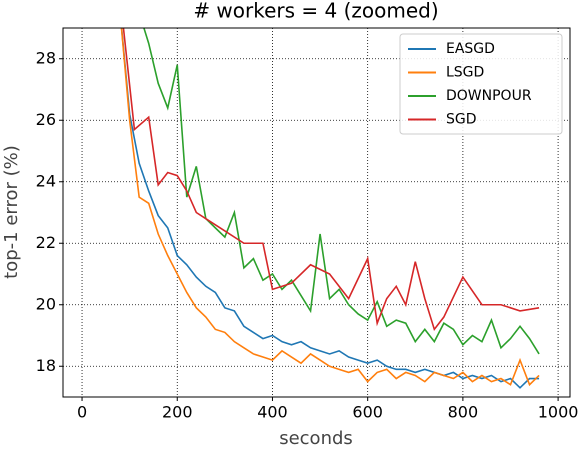 This screenshot has height=450, width=585. What do you see at coordinates (11, 212) in the screenshot?
I see `y-axis-label: top-1 error (%)` at bounding box center [11, 212].